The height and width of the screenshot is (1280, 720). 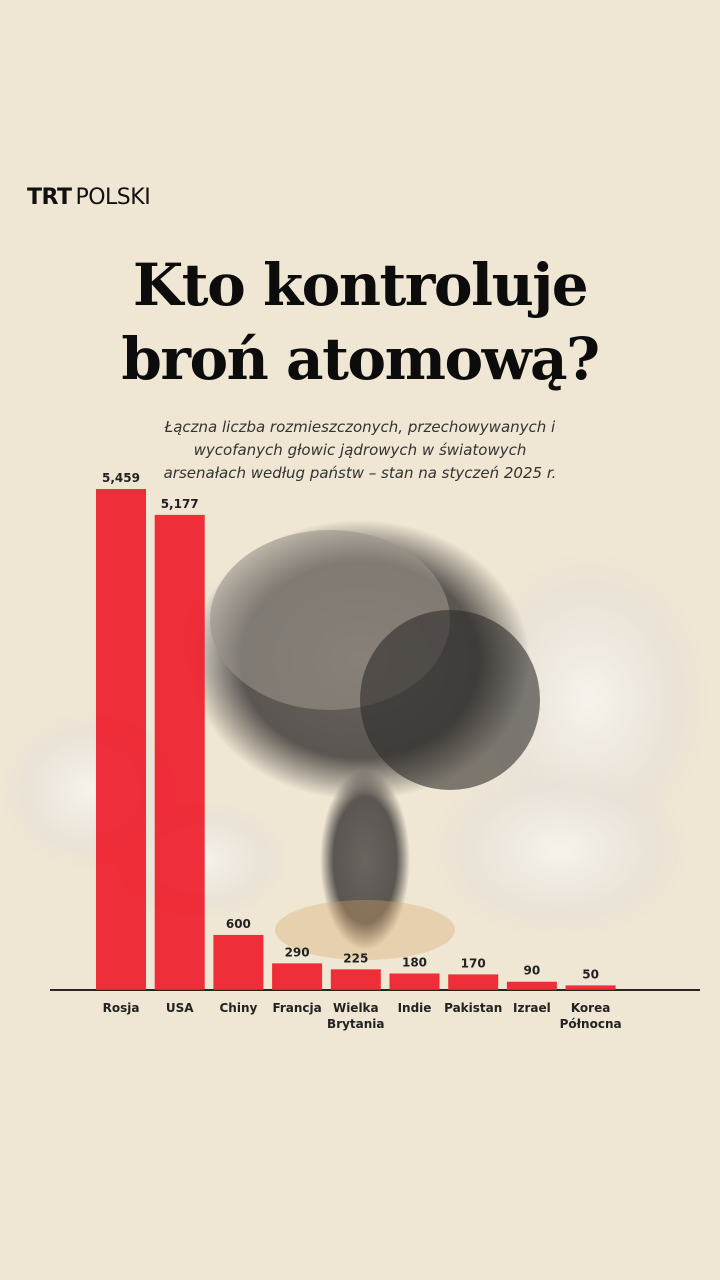 What do you see at coordinates (532, 1008) in the screenshot?
I see `category-label: Izrael` at bounding box center [532, 1008].